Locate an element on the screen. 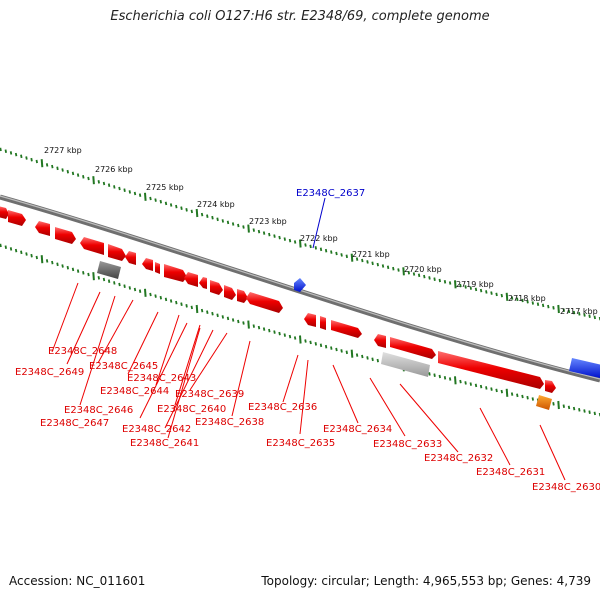  gene-label: E2348C_2646 is located at coordinates (98, 410).